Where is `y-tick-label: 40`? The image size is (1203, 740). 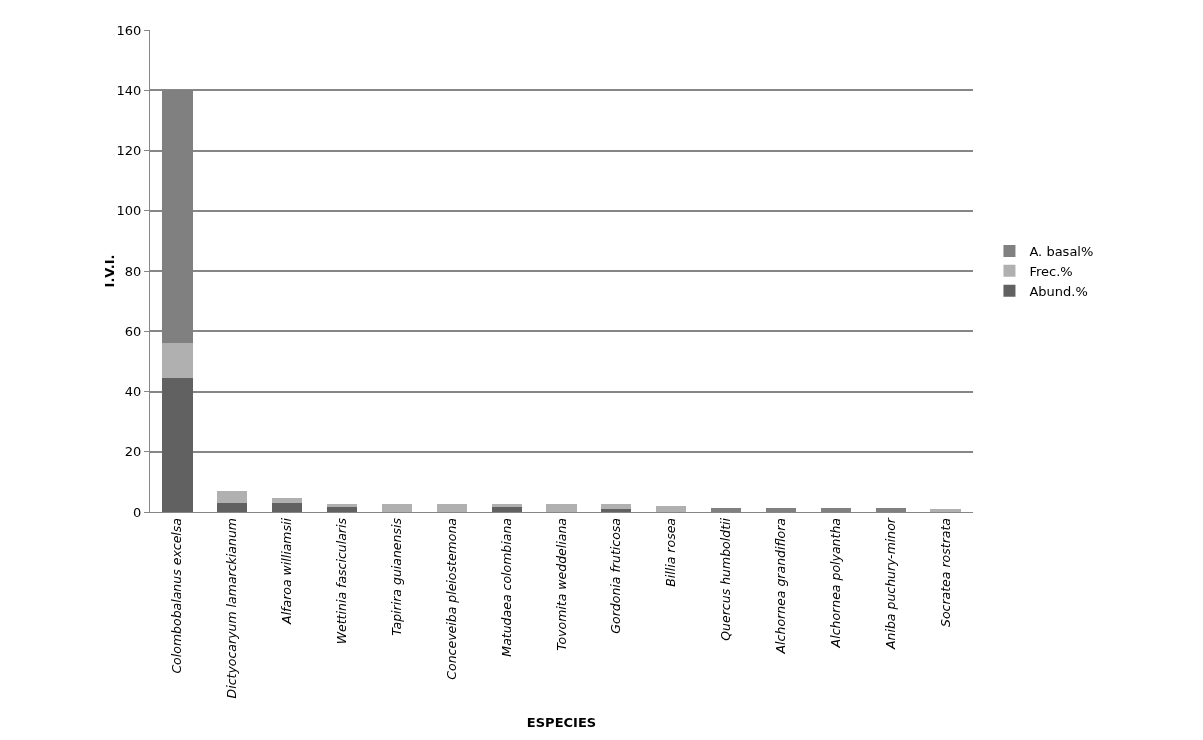
y-tick-label: 40 is located at coordinates (133, 392).